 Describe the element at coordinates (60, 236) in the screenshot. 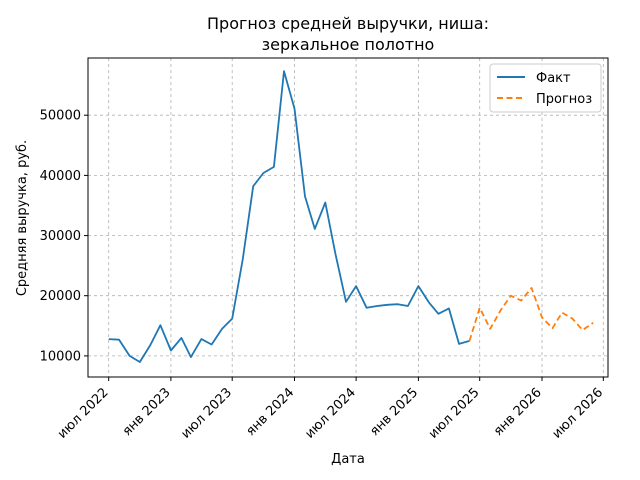

I see `y-tick-label: 30000` at that location.